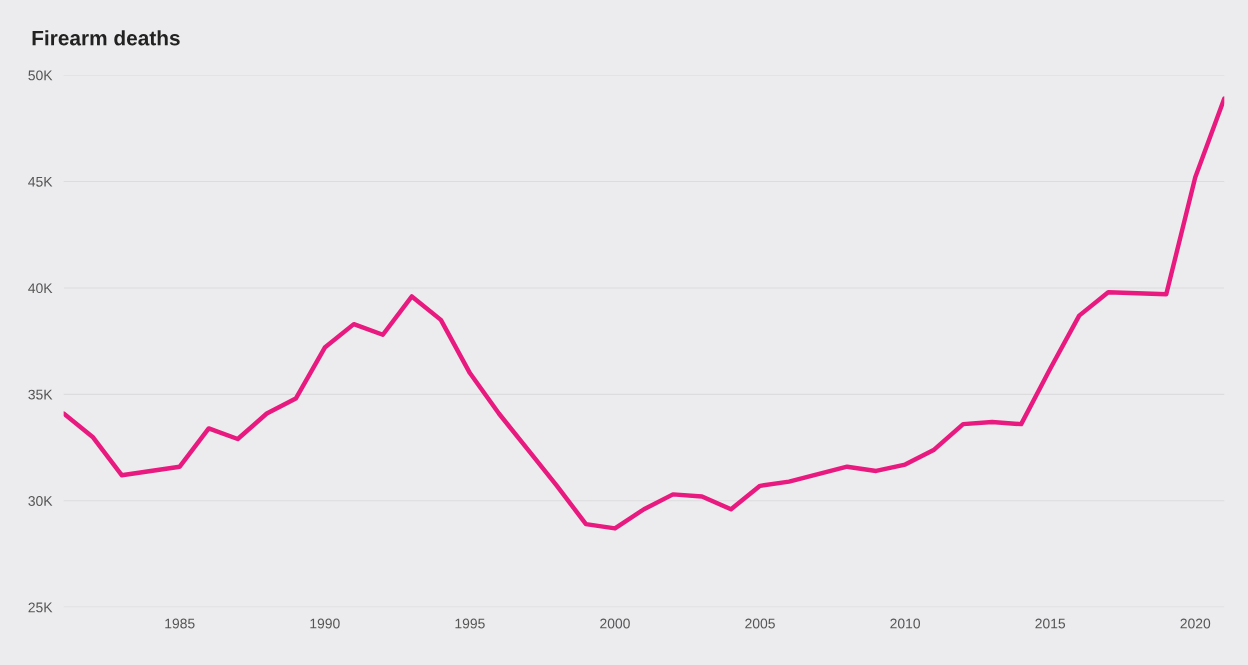  I want to click on y-tick-label: 25K, so click(40, 607).